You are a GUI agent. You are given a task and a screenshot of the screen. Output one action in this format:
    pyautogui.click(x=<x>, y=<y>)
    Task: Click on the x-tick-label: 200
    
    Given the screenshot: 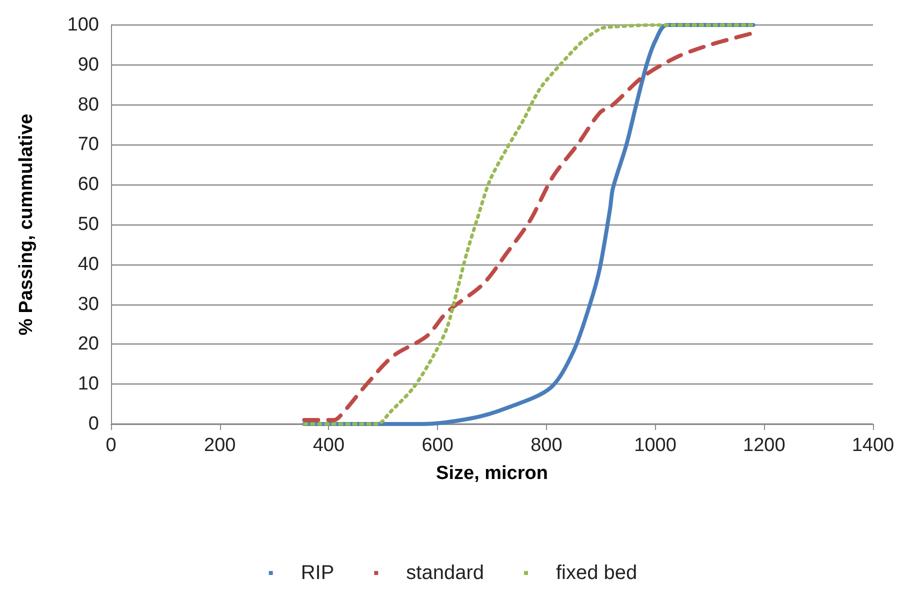 What is the action you would take?
    pyautogui.click(x=220, y=445)
    